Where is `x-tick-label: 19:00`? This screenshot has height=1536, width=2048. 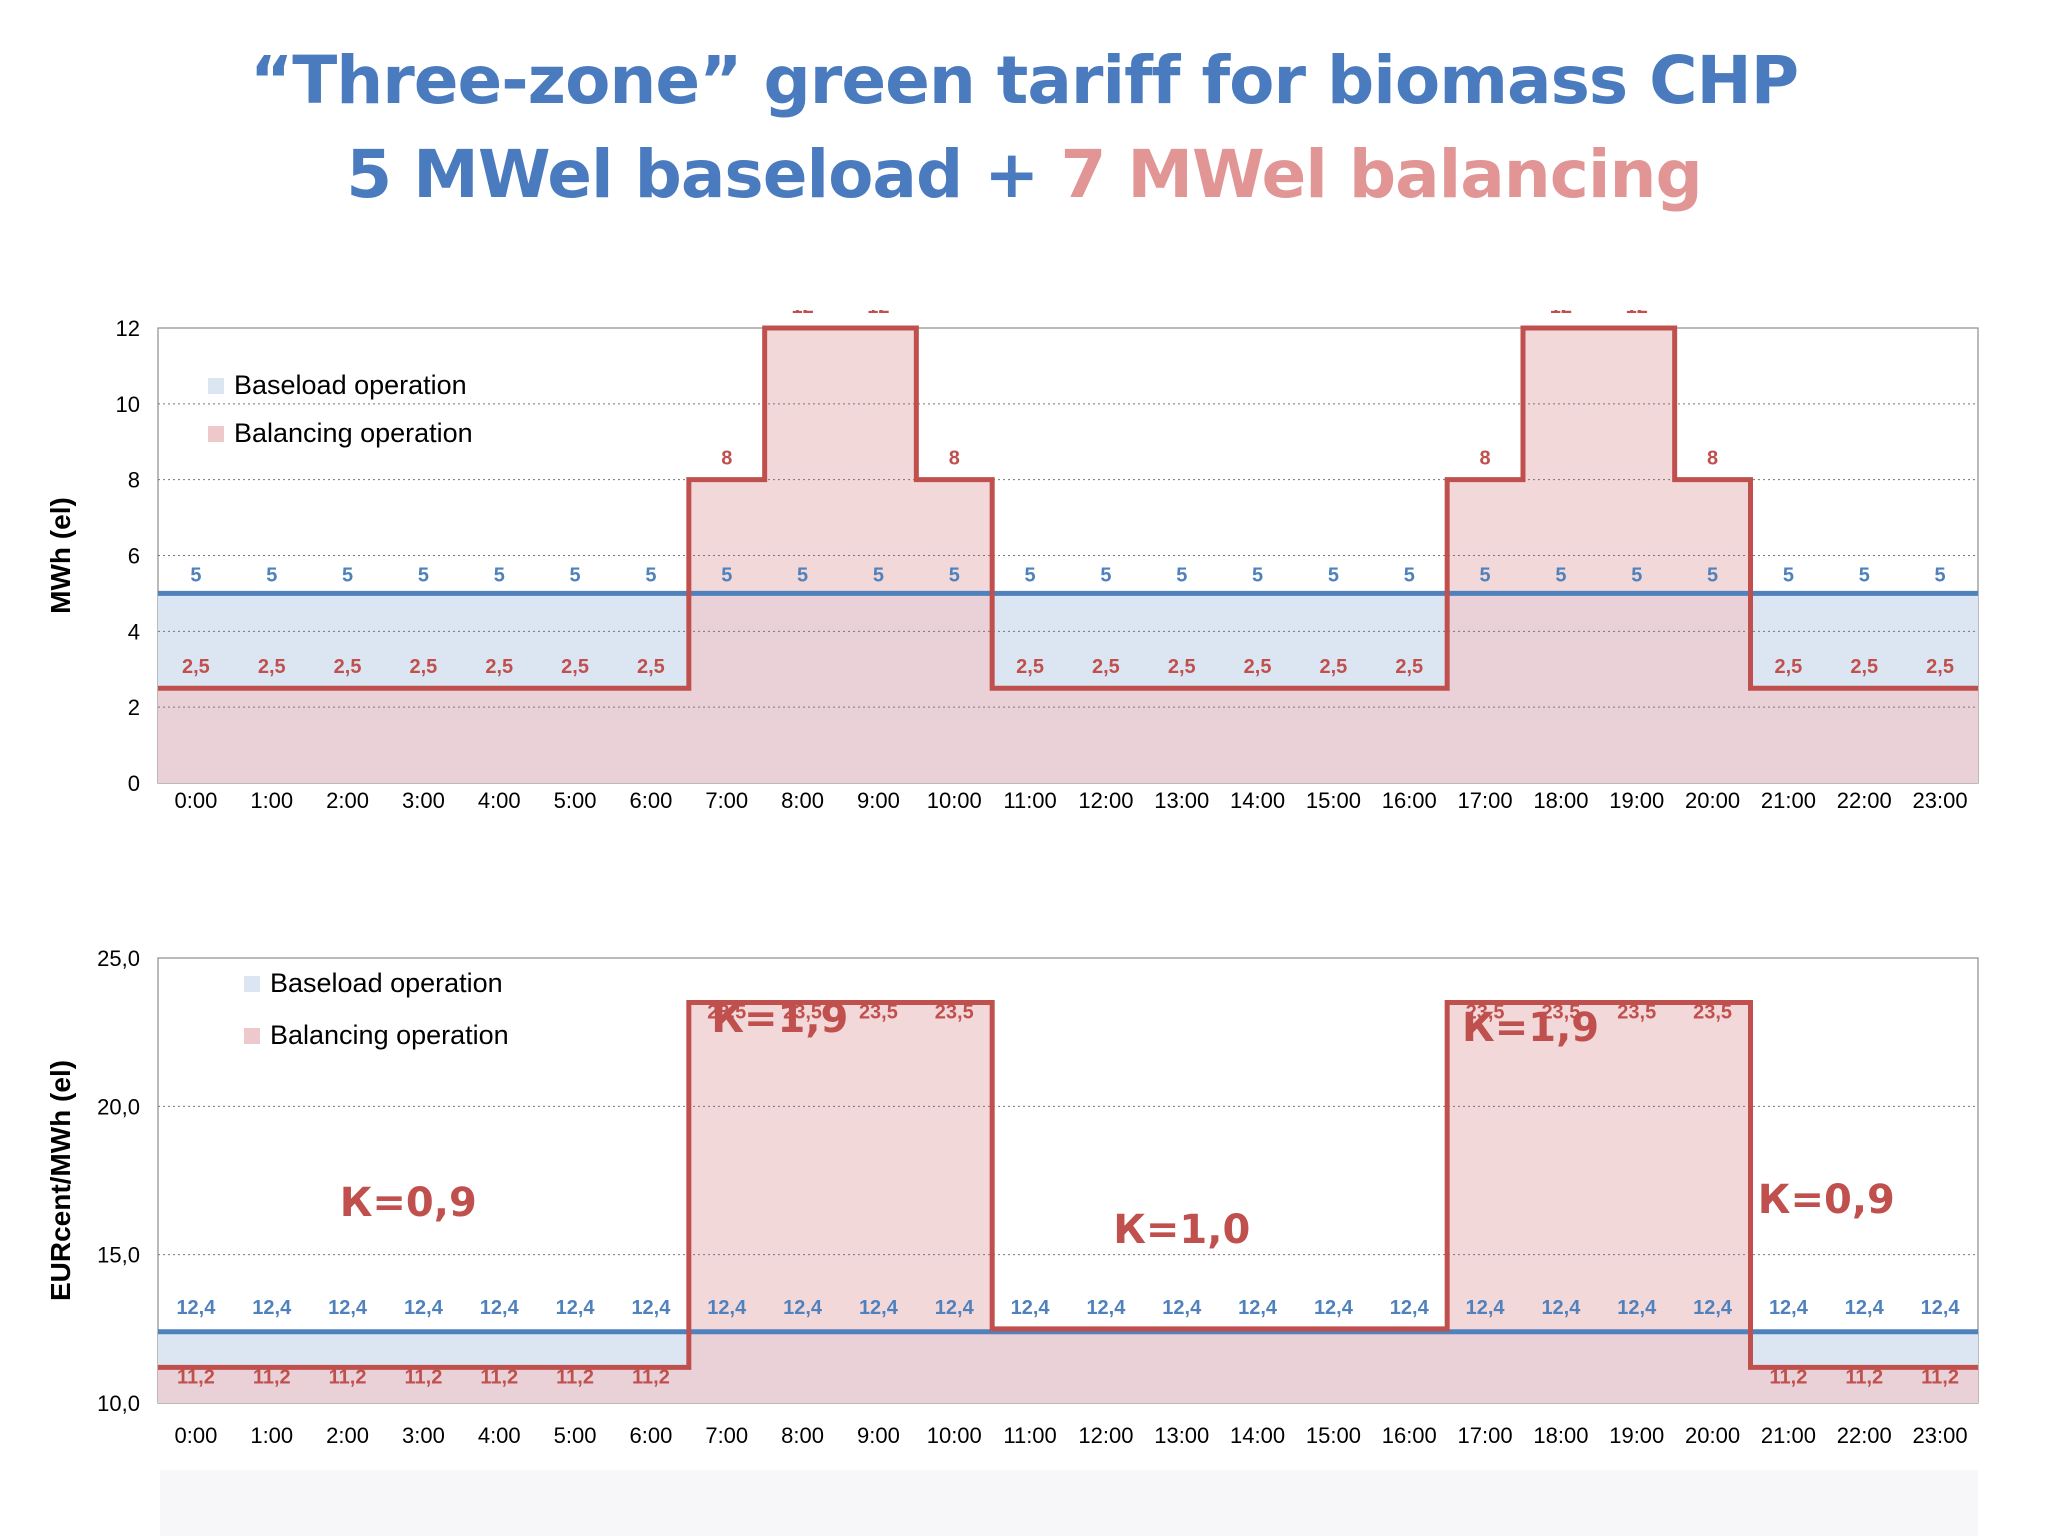
x-tick-label: 19:00 is located at coordinates (1636, 800).